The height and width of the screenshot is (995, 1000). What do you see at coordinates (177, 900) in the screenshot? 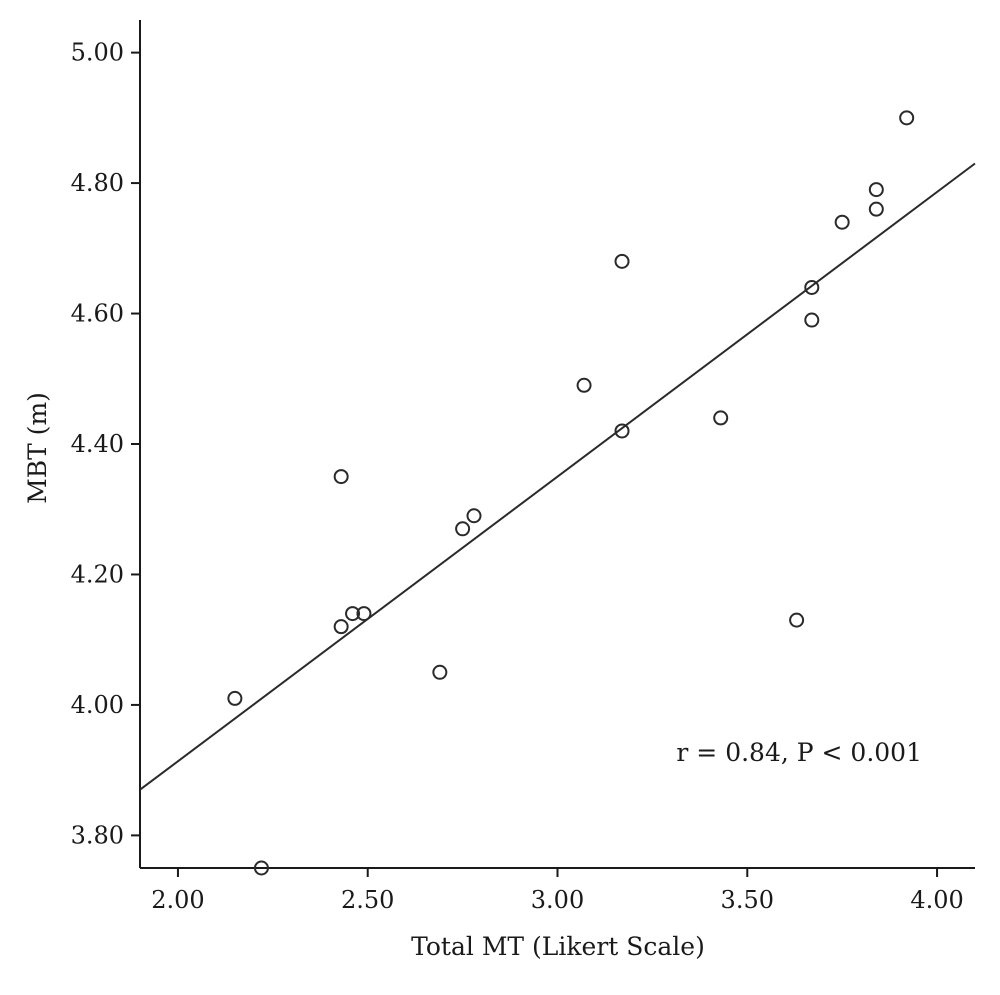
I see `x-tick-label: 2.00` at bounding box center [177, 900].